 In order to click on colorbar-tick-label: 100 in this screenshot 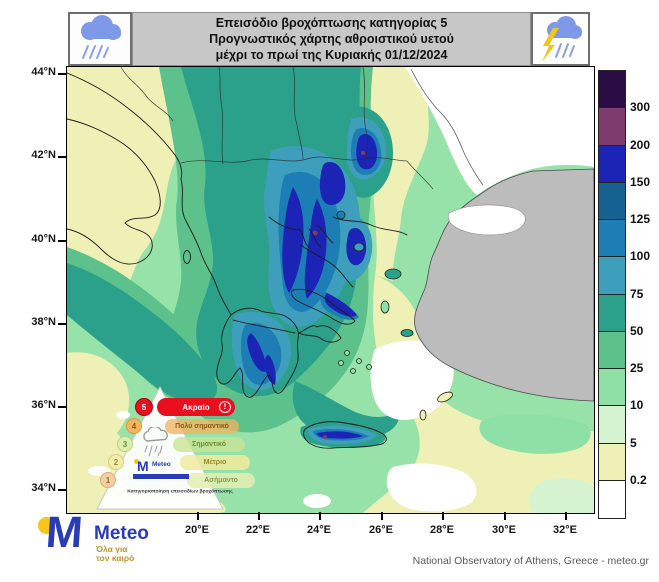, I will do `click(640, 256)`.